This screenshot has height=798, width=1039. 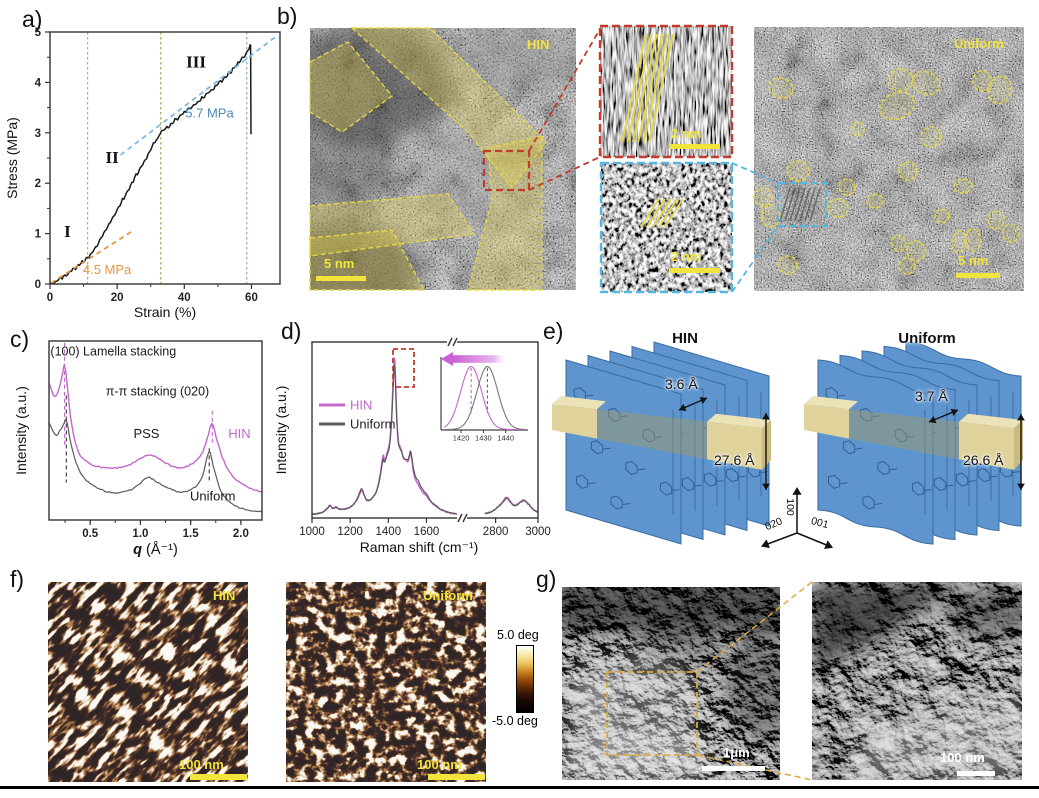 I want to click on sem-overlays, so click(x=709, y=681).